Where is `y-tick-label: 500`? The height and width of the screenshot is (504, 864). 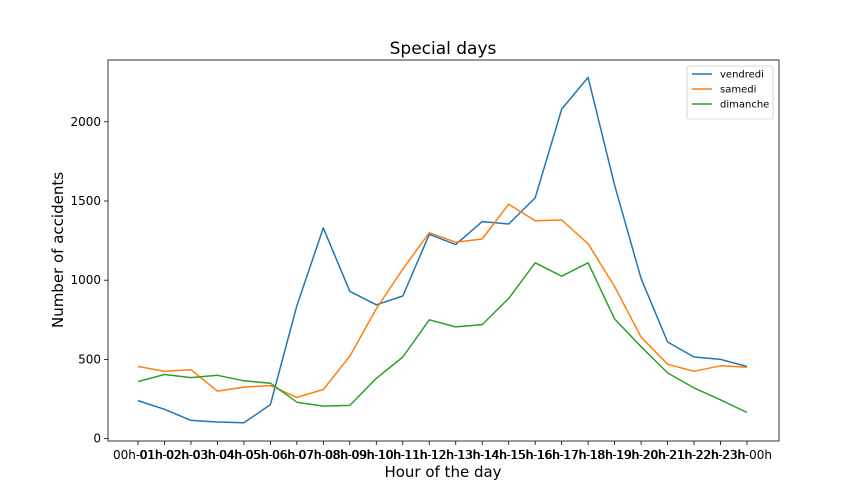
y-tick-label: 500 is located at coordinates (89, 359).